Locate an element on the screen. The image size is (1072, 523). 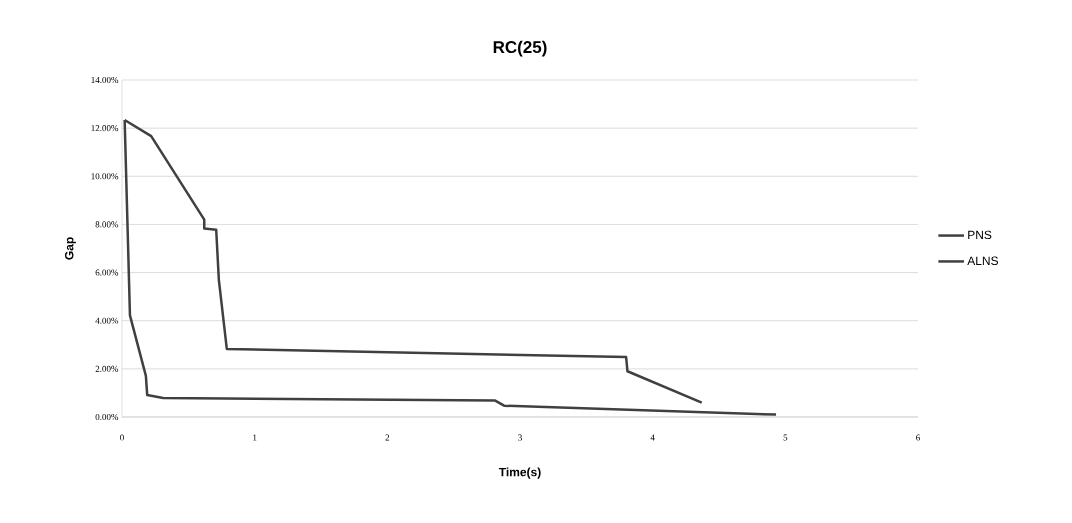
x-tick-label: 5 is located at coordinates (785, 437).